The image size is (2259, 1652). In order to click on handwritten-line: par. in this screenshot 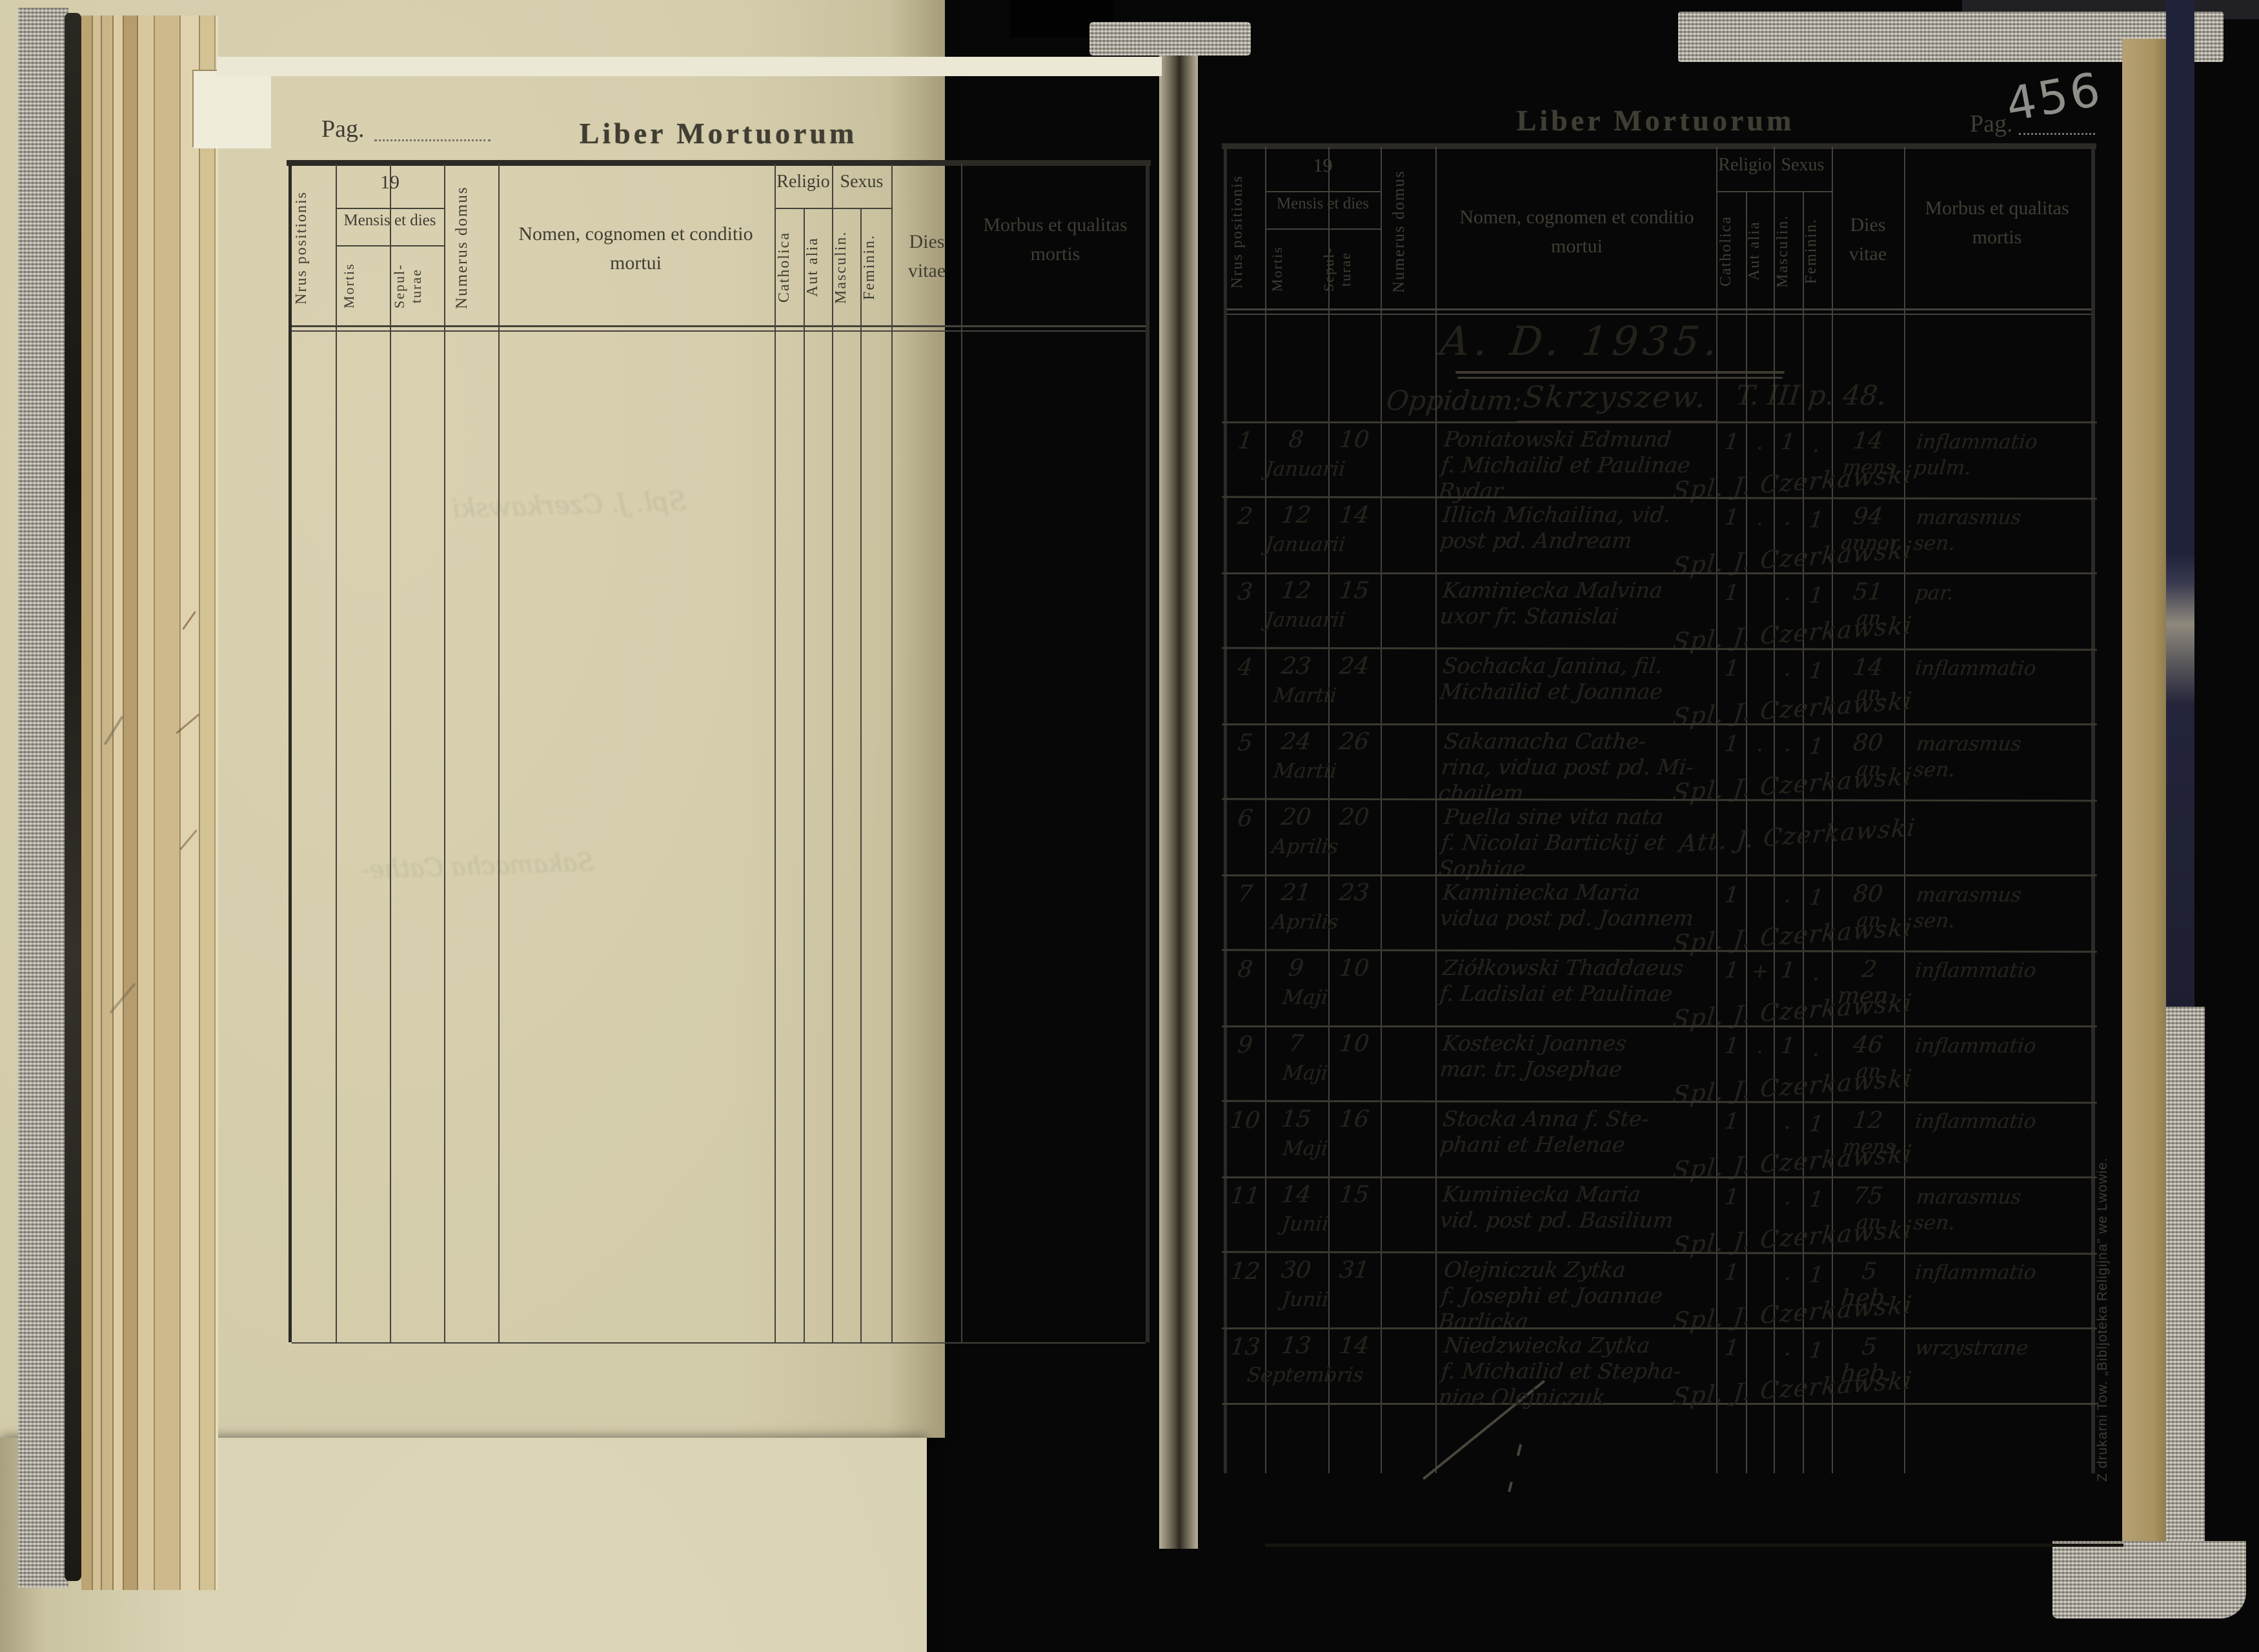, I will do `click(1935, 593)`.